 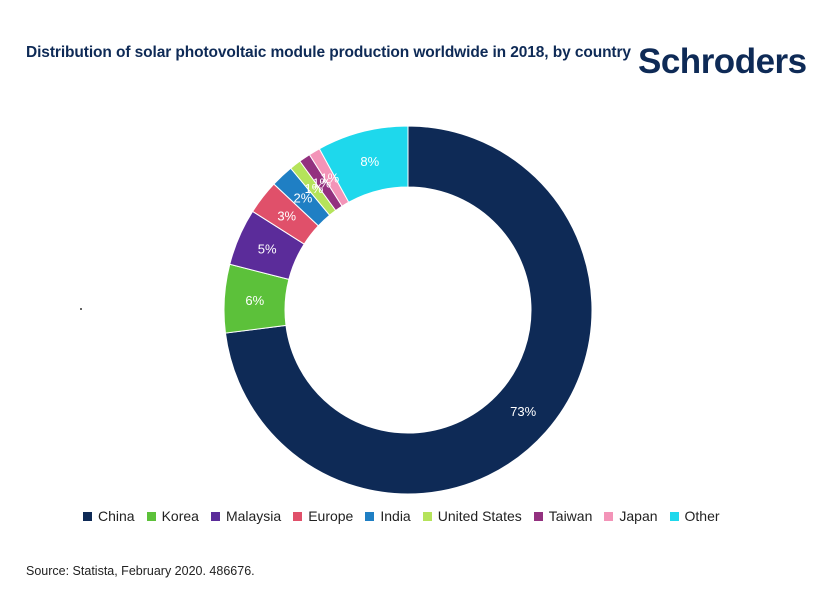 What do you see at coordinates (286, 215) in the screenshot?
I see `slice-label-europe: 3%` at bounding box center [286, 215].